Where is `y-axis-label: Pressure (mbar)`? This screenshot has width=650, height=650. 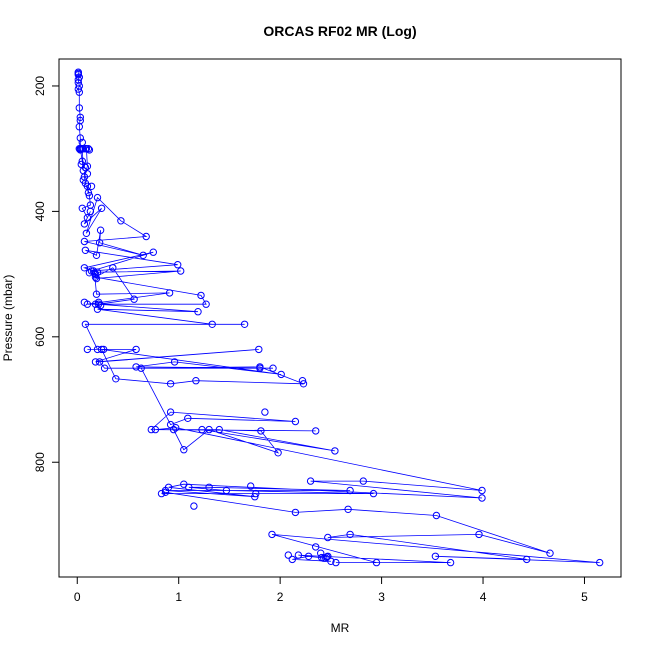 y-axis-label: Pressure (mbar) is located at coordinates (8, 318).